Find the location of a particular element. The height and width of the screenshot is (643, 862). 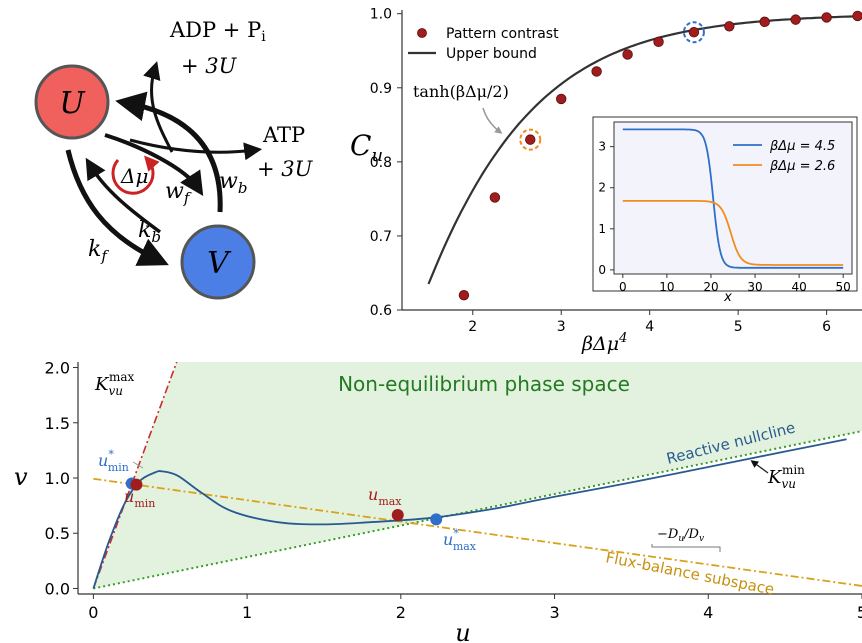

inset-xtick-label: 40 is located at coordinates (798, 287).